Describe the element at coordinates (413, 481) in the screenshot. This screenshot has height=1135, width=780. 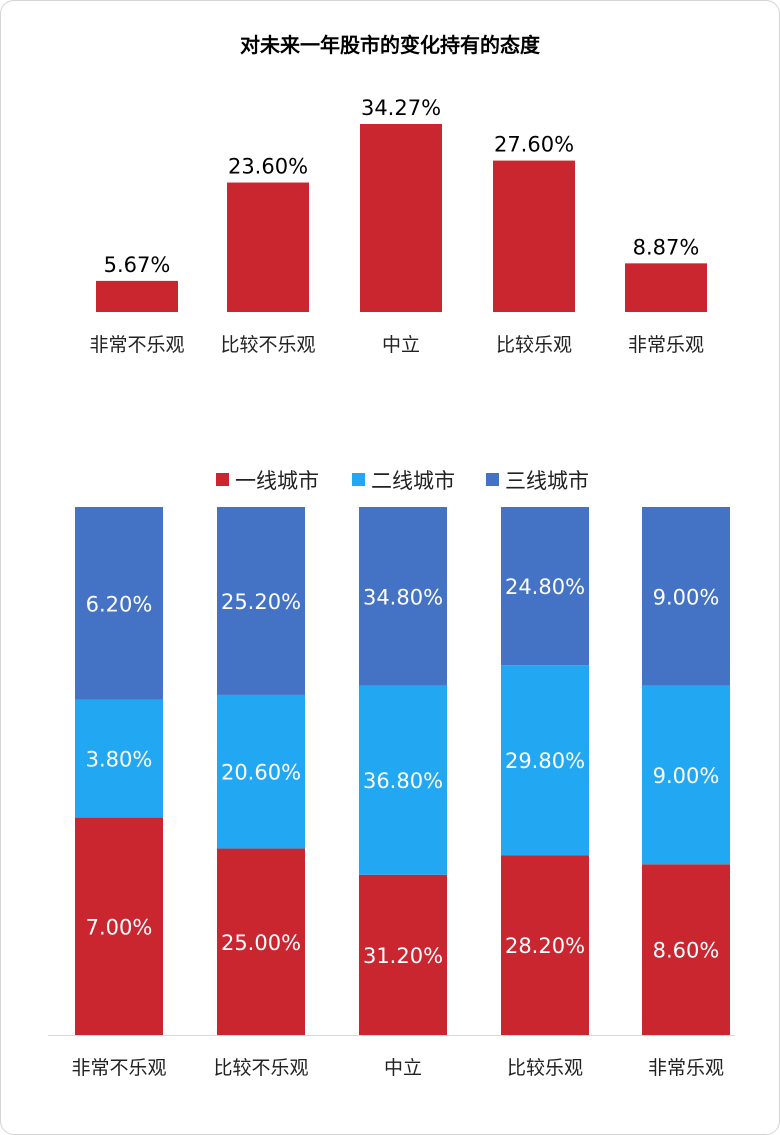
I see `legend-label: 二线城市` at that location.